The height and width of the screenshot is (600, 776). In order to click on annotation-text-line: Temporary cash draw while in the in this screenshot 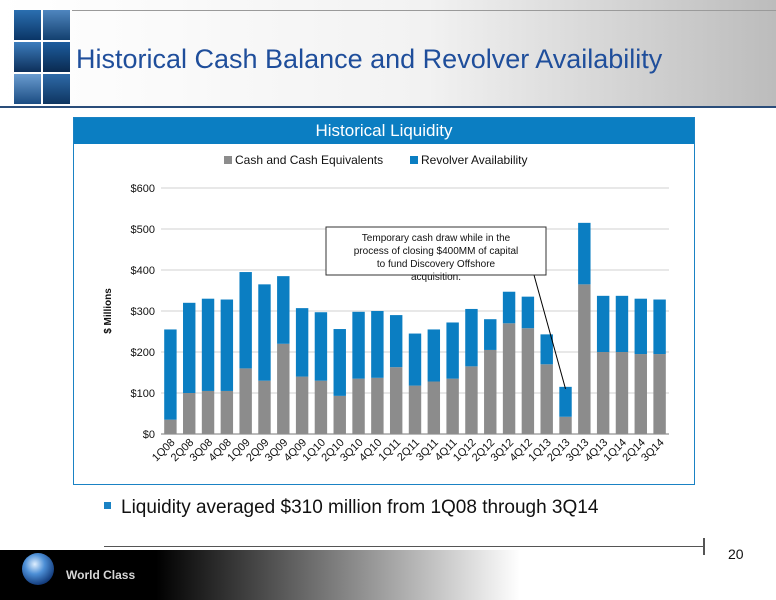, I will do `click(436, 238)`.